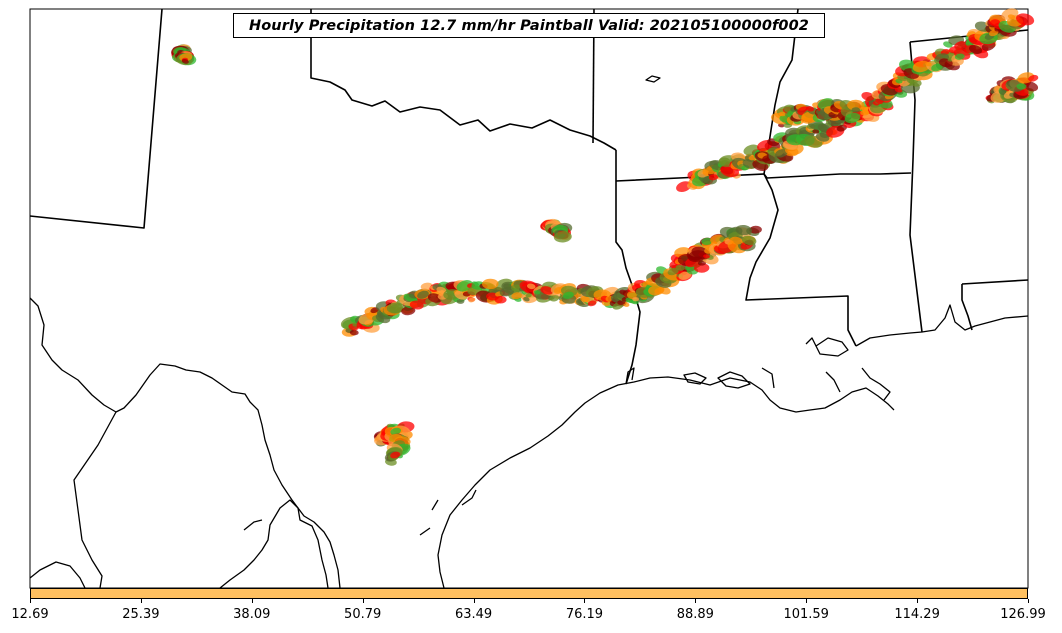 This screenshot has width=1062, height=633. I want to click on colorbar-tick-label: 12.69, so click(30, 614).